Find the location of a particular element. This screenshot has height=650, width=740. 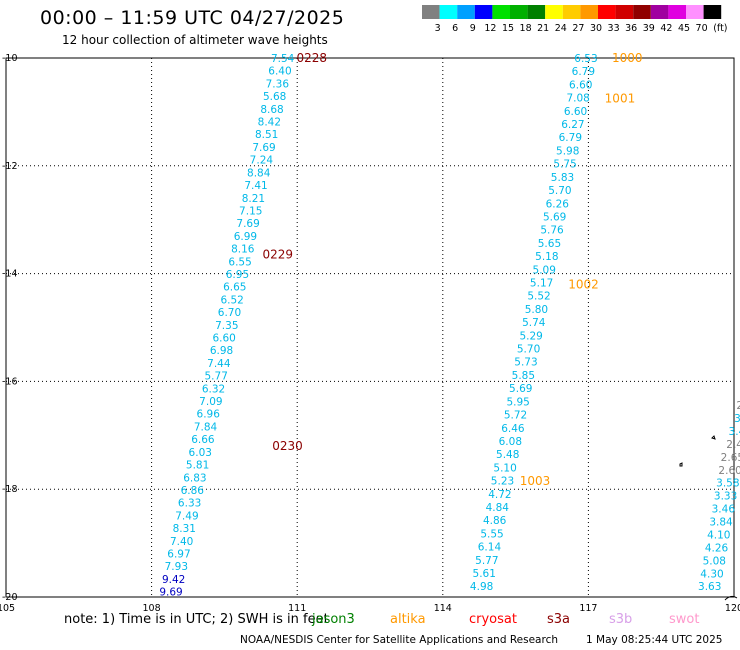

wave-height-label: 2.65 is located at coordinates (730, 458).